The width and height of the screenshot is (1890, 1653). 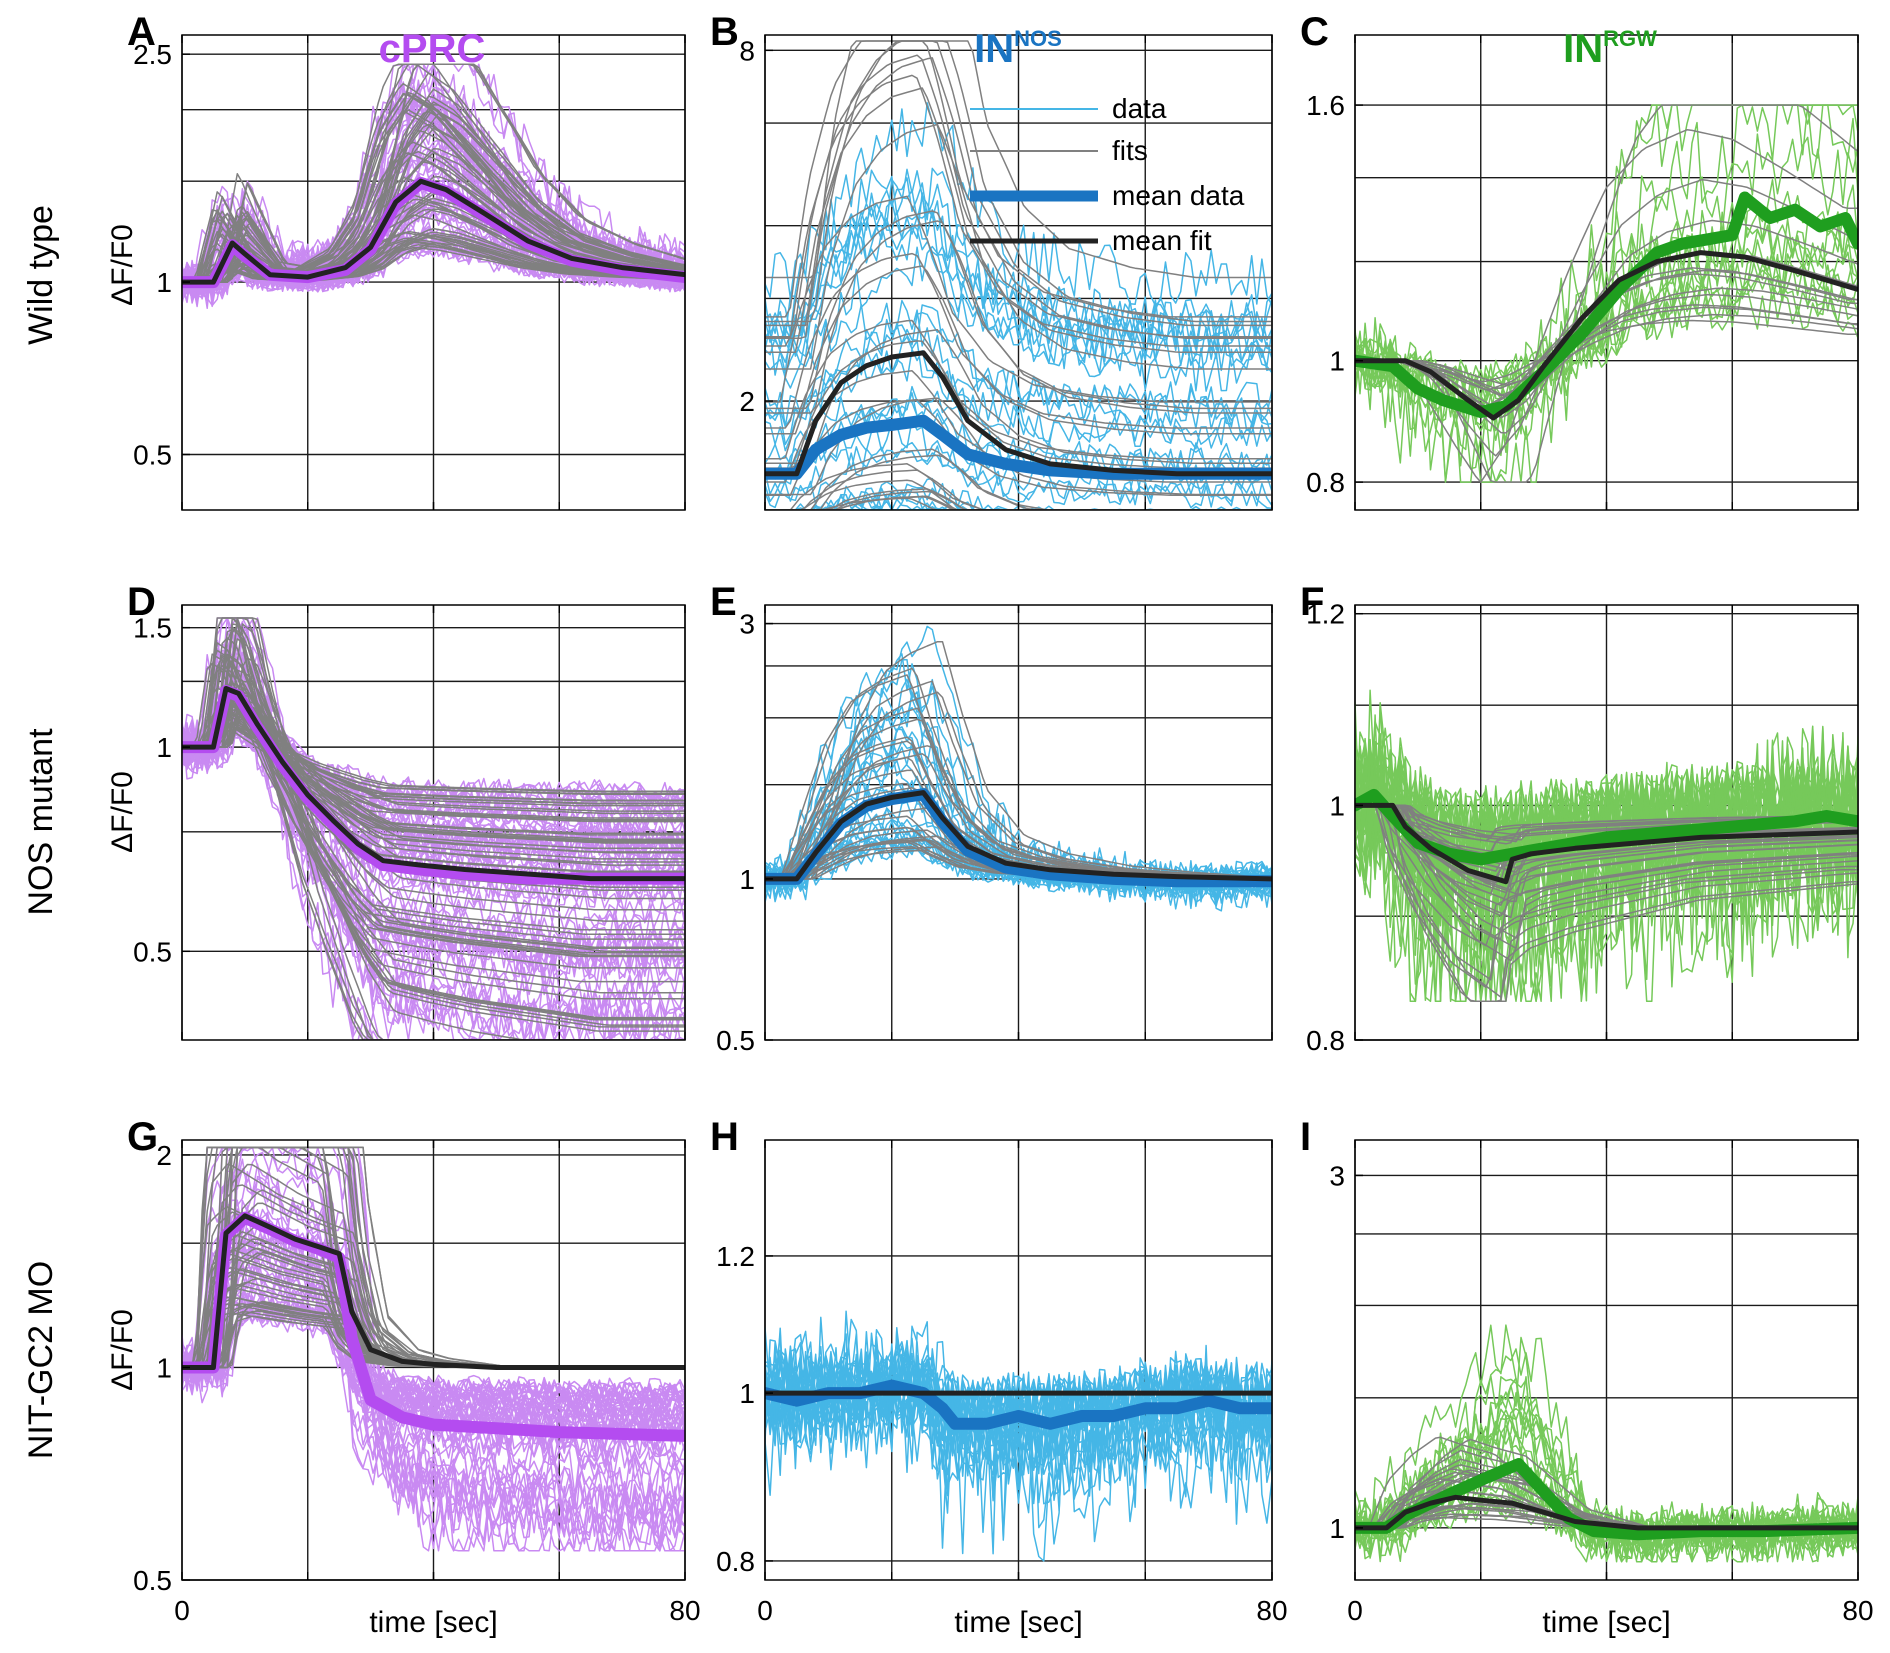 What do you see at coordinates (1018, 1622) in the screenshot?
I see `panel-h-xlabel: time [sec]` at bounding box center [1018, 1622].